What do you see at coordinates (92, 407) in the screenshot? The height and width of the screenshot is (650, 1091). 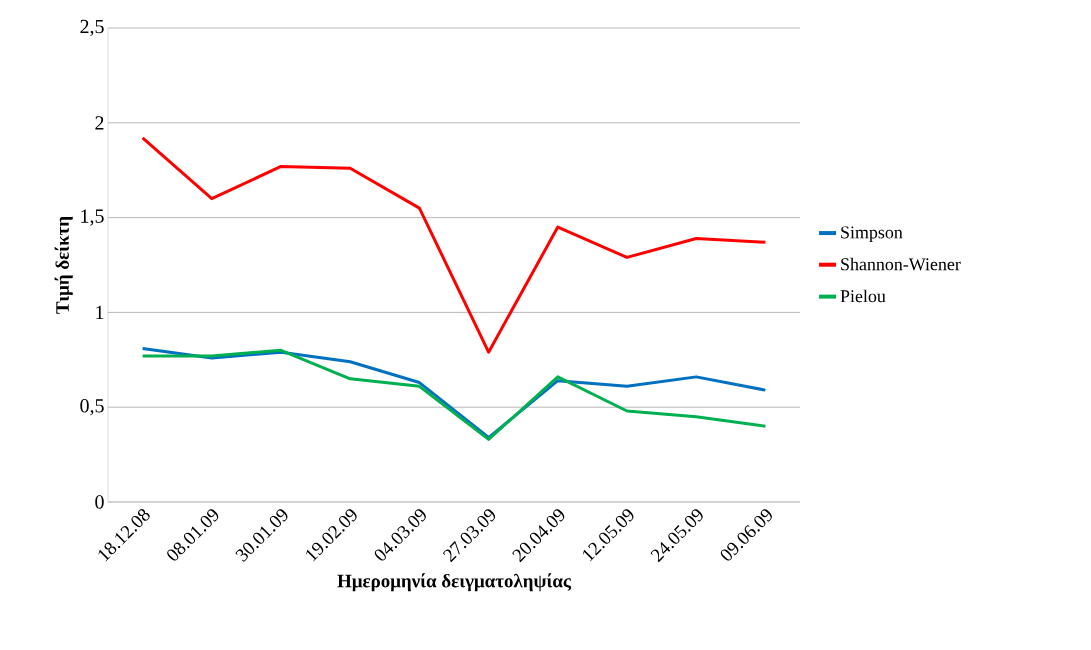 I see `y-tick-label: 0,5` at bounding box center [92, 407].